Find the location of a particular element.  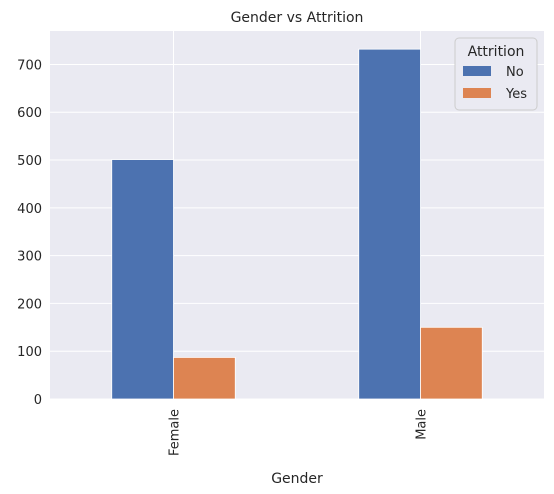

legend-label-no: No is located at coordinates (515, 72).